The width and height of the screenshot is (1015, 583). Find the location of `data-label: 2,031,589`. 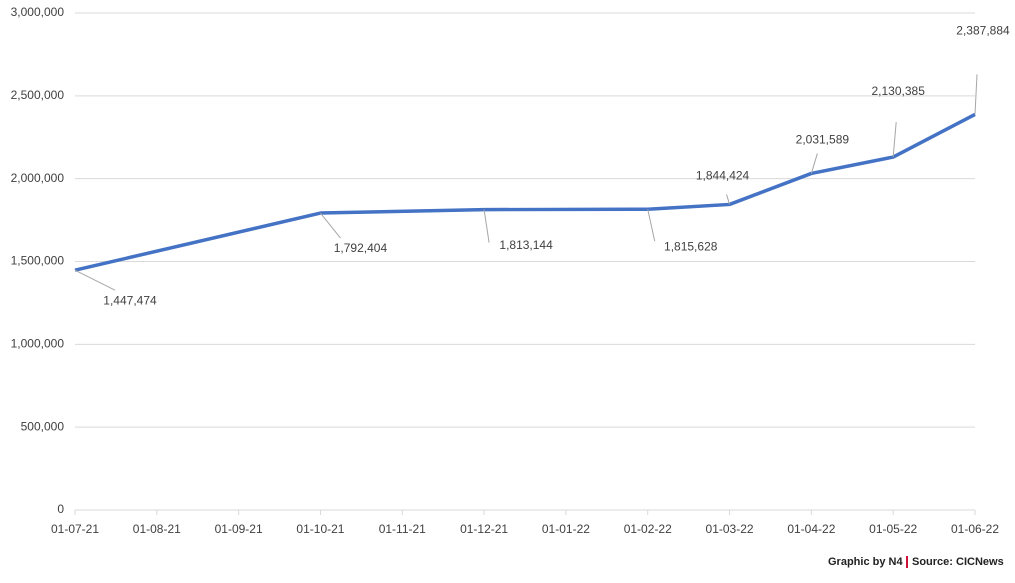

data-label: 2,031,589 is located at coordinates (823, 140).